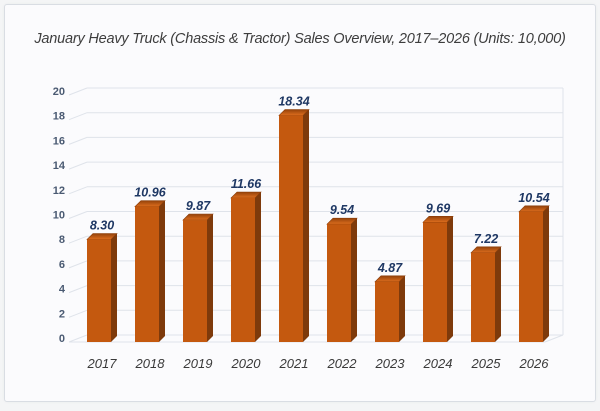 This screenshot has width=600, height=411. Describe the element at coordinates (62, 339) in the screenshot. I see `y-tick-label: 0` at that location.